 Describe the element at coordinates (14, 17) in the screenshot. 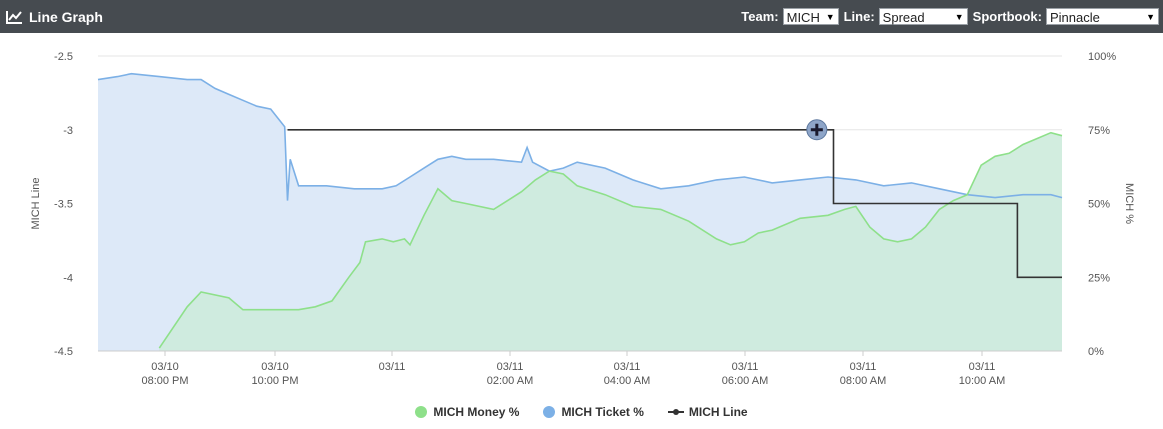

I see `line-chart-icon` at that location.